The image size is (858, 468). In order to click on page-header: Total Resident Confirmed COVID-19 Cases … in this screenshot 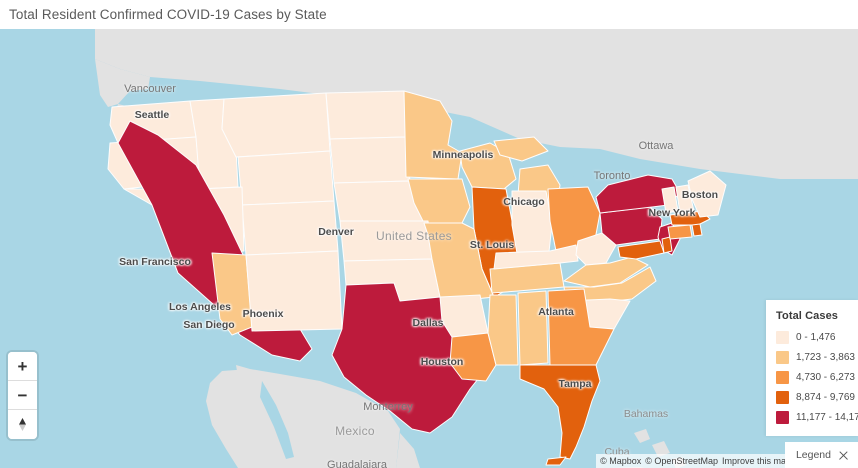, I will do `click(429, 14)`.